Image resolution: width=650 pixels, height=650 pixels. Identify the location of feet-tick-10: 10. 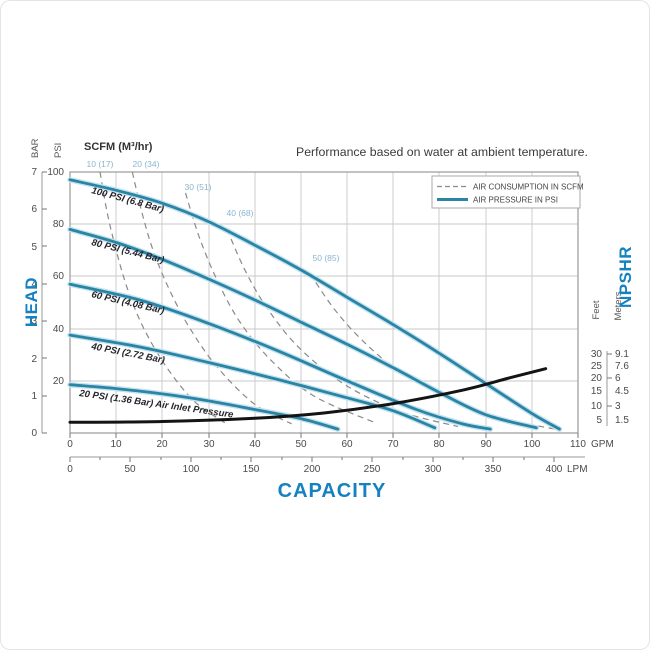
(597, 406).